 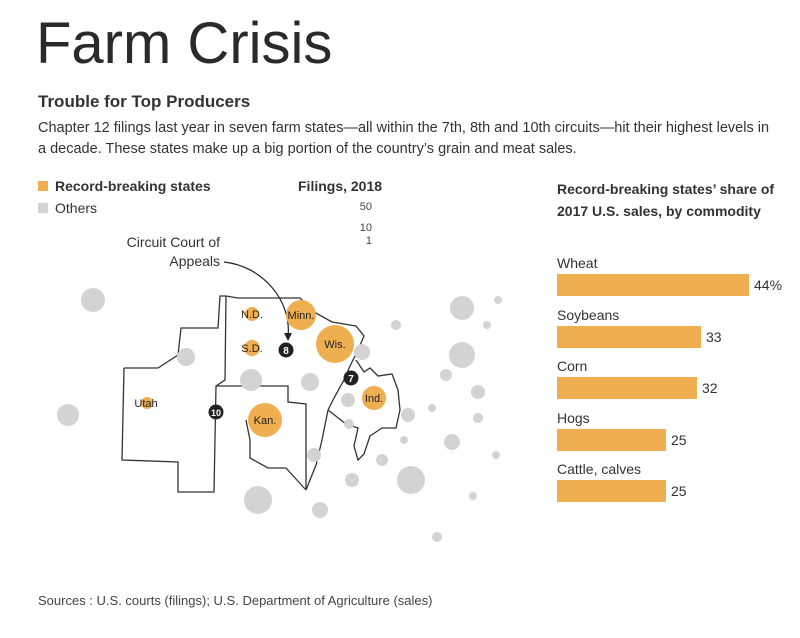 I want to click on state-label-ind: Ind., so click(x=374, y=399).